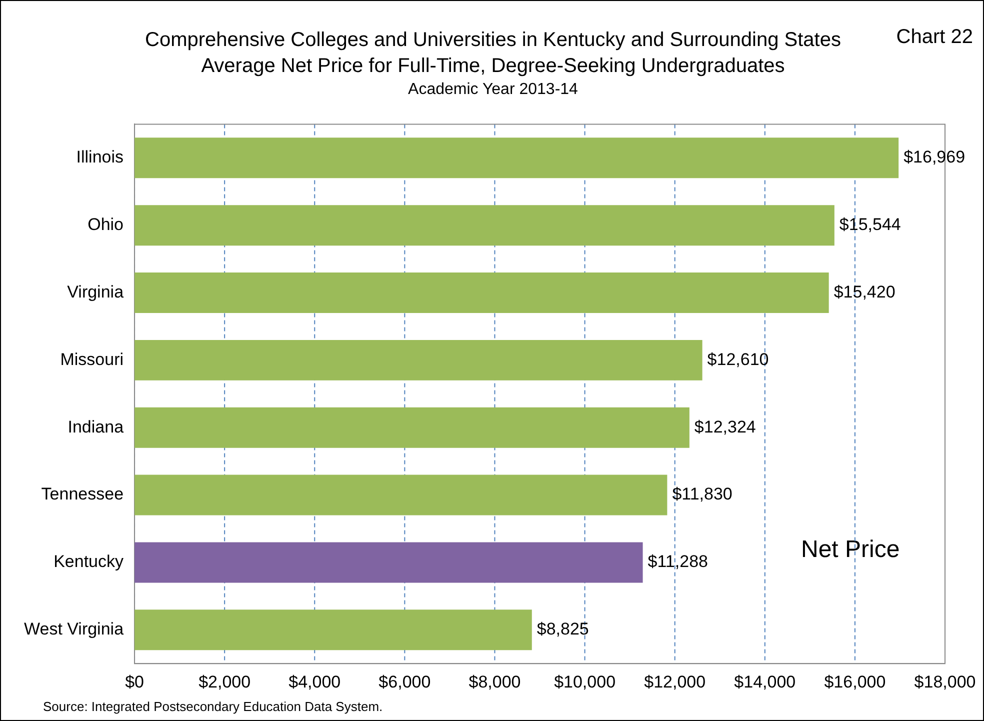 The width and height of the screenshot is (984, 721). I want to click on data-label: $15,420, so click(865, 292).